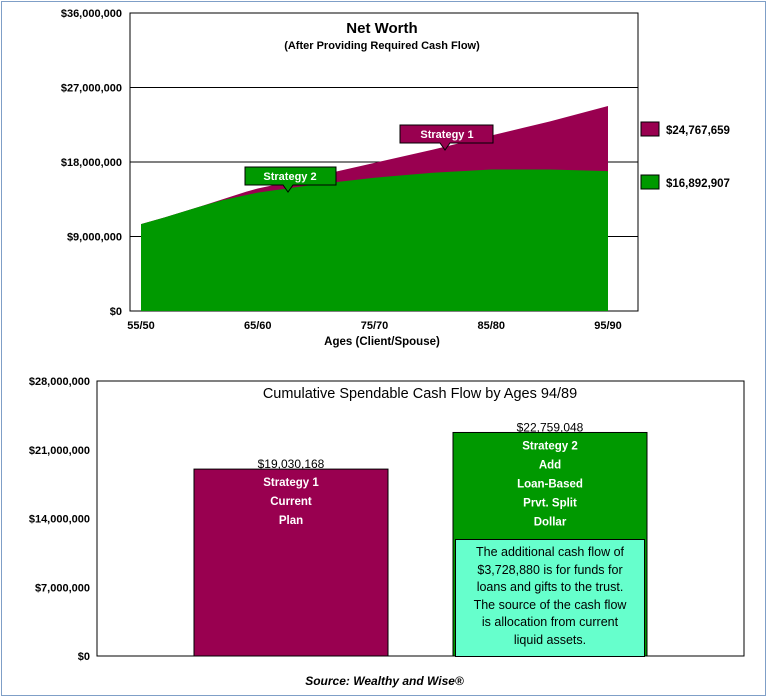 This screenshot has width=769, height=699. I want to click on x-tick-label: 75/70, so click(375, 326).